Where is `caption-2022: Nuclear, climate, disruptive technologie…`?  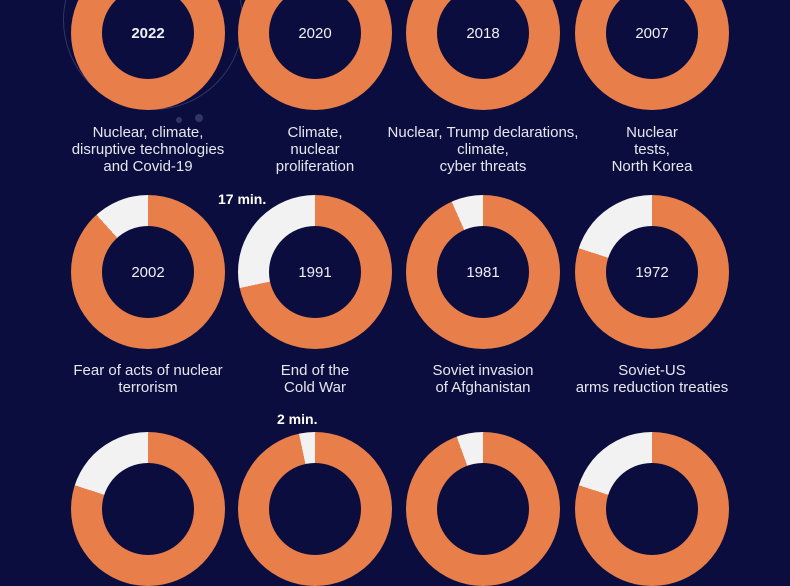
caption-2022: Nuclear, climate, disruptive technologie… is located at coordinates (148, 149).